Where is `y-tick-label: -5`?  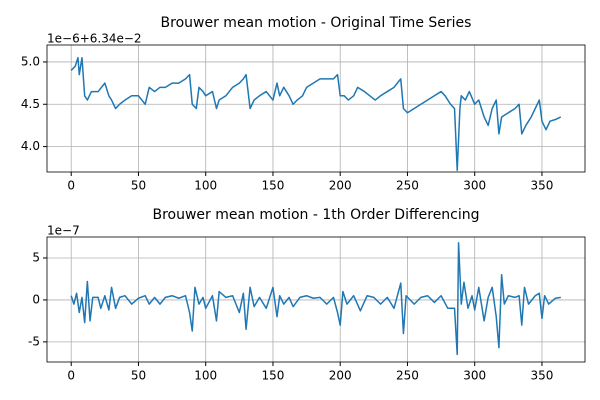
y-tick-label: -5 is located at coordinates (34, 341).